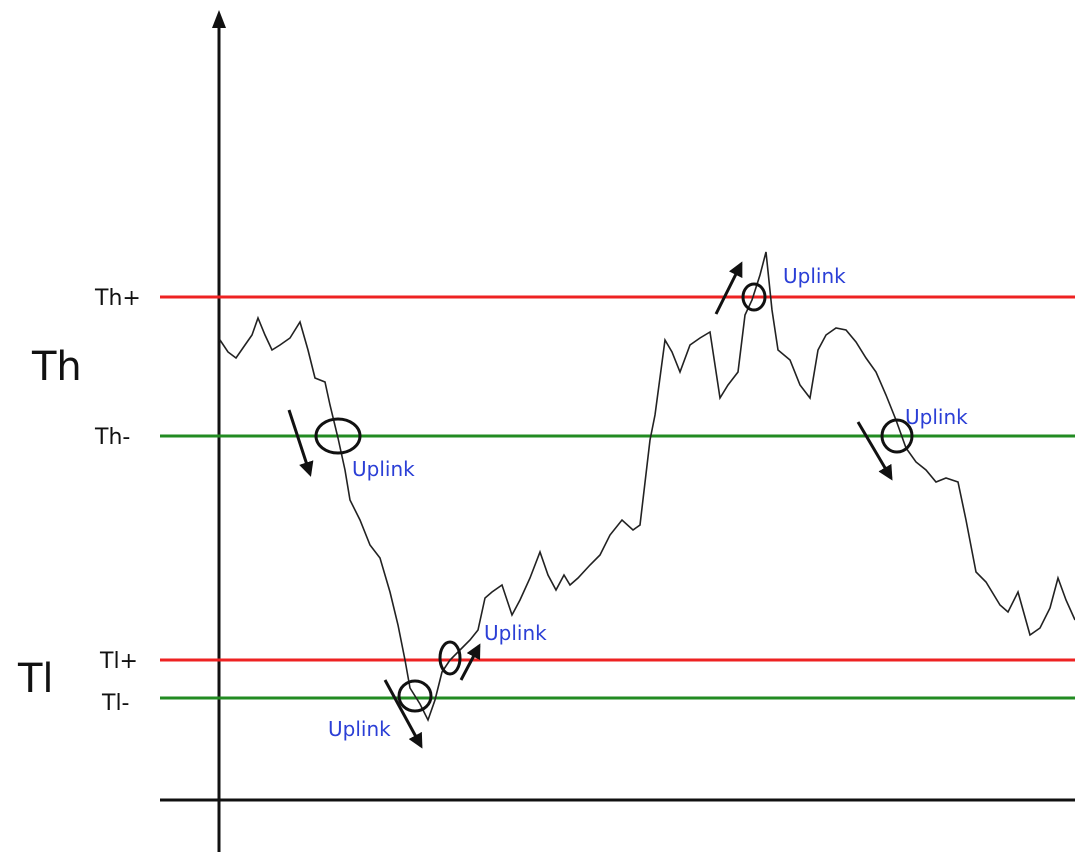 The height and width of the screenshot is (854, 1075). Describe the element at coordinates (115, 703) in the screenshot. I see `threshold-label-tl-minus: Tl-` at that location.